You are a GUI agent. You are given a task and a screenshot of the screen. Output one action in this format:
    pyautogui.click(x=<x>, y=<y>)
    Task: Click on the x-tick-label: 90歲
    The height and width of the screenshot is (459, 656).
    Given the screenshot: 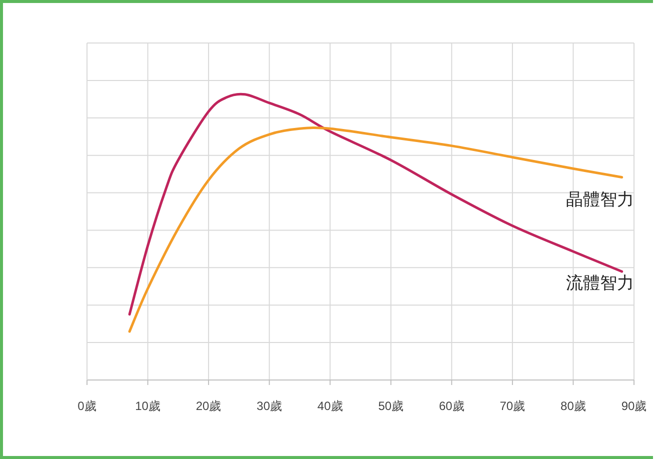 What is the action you would take?
    pyautogui.click(x=634, y=406)
    